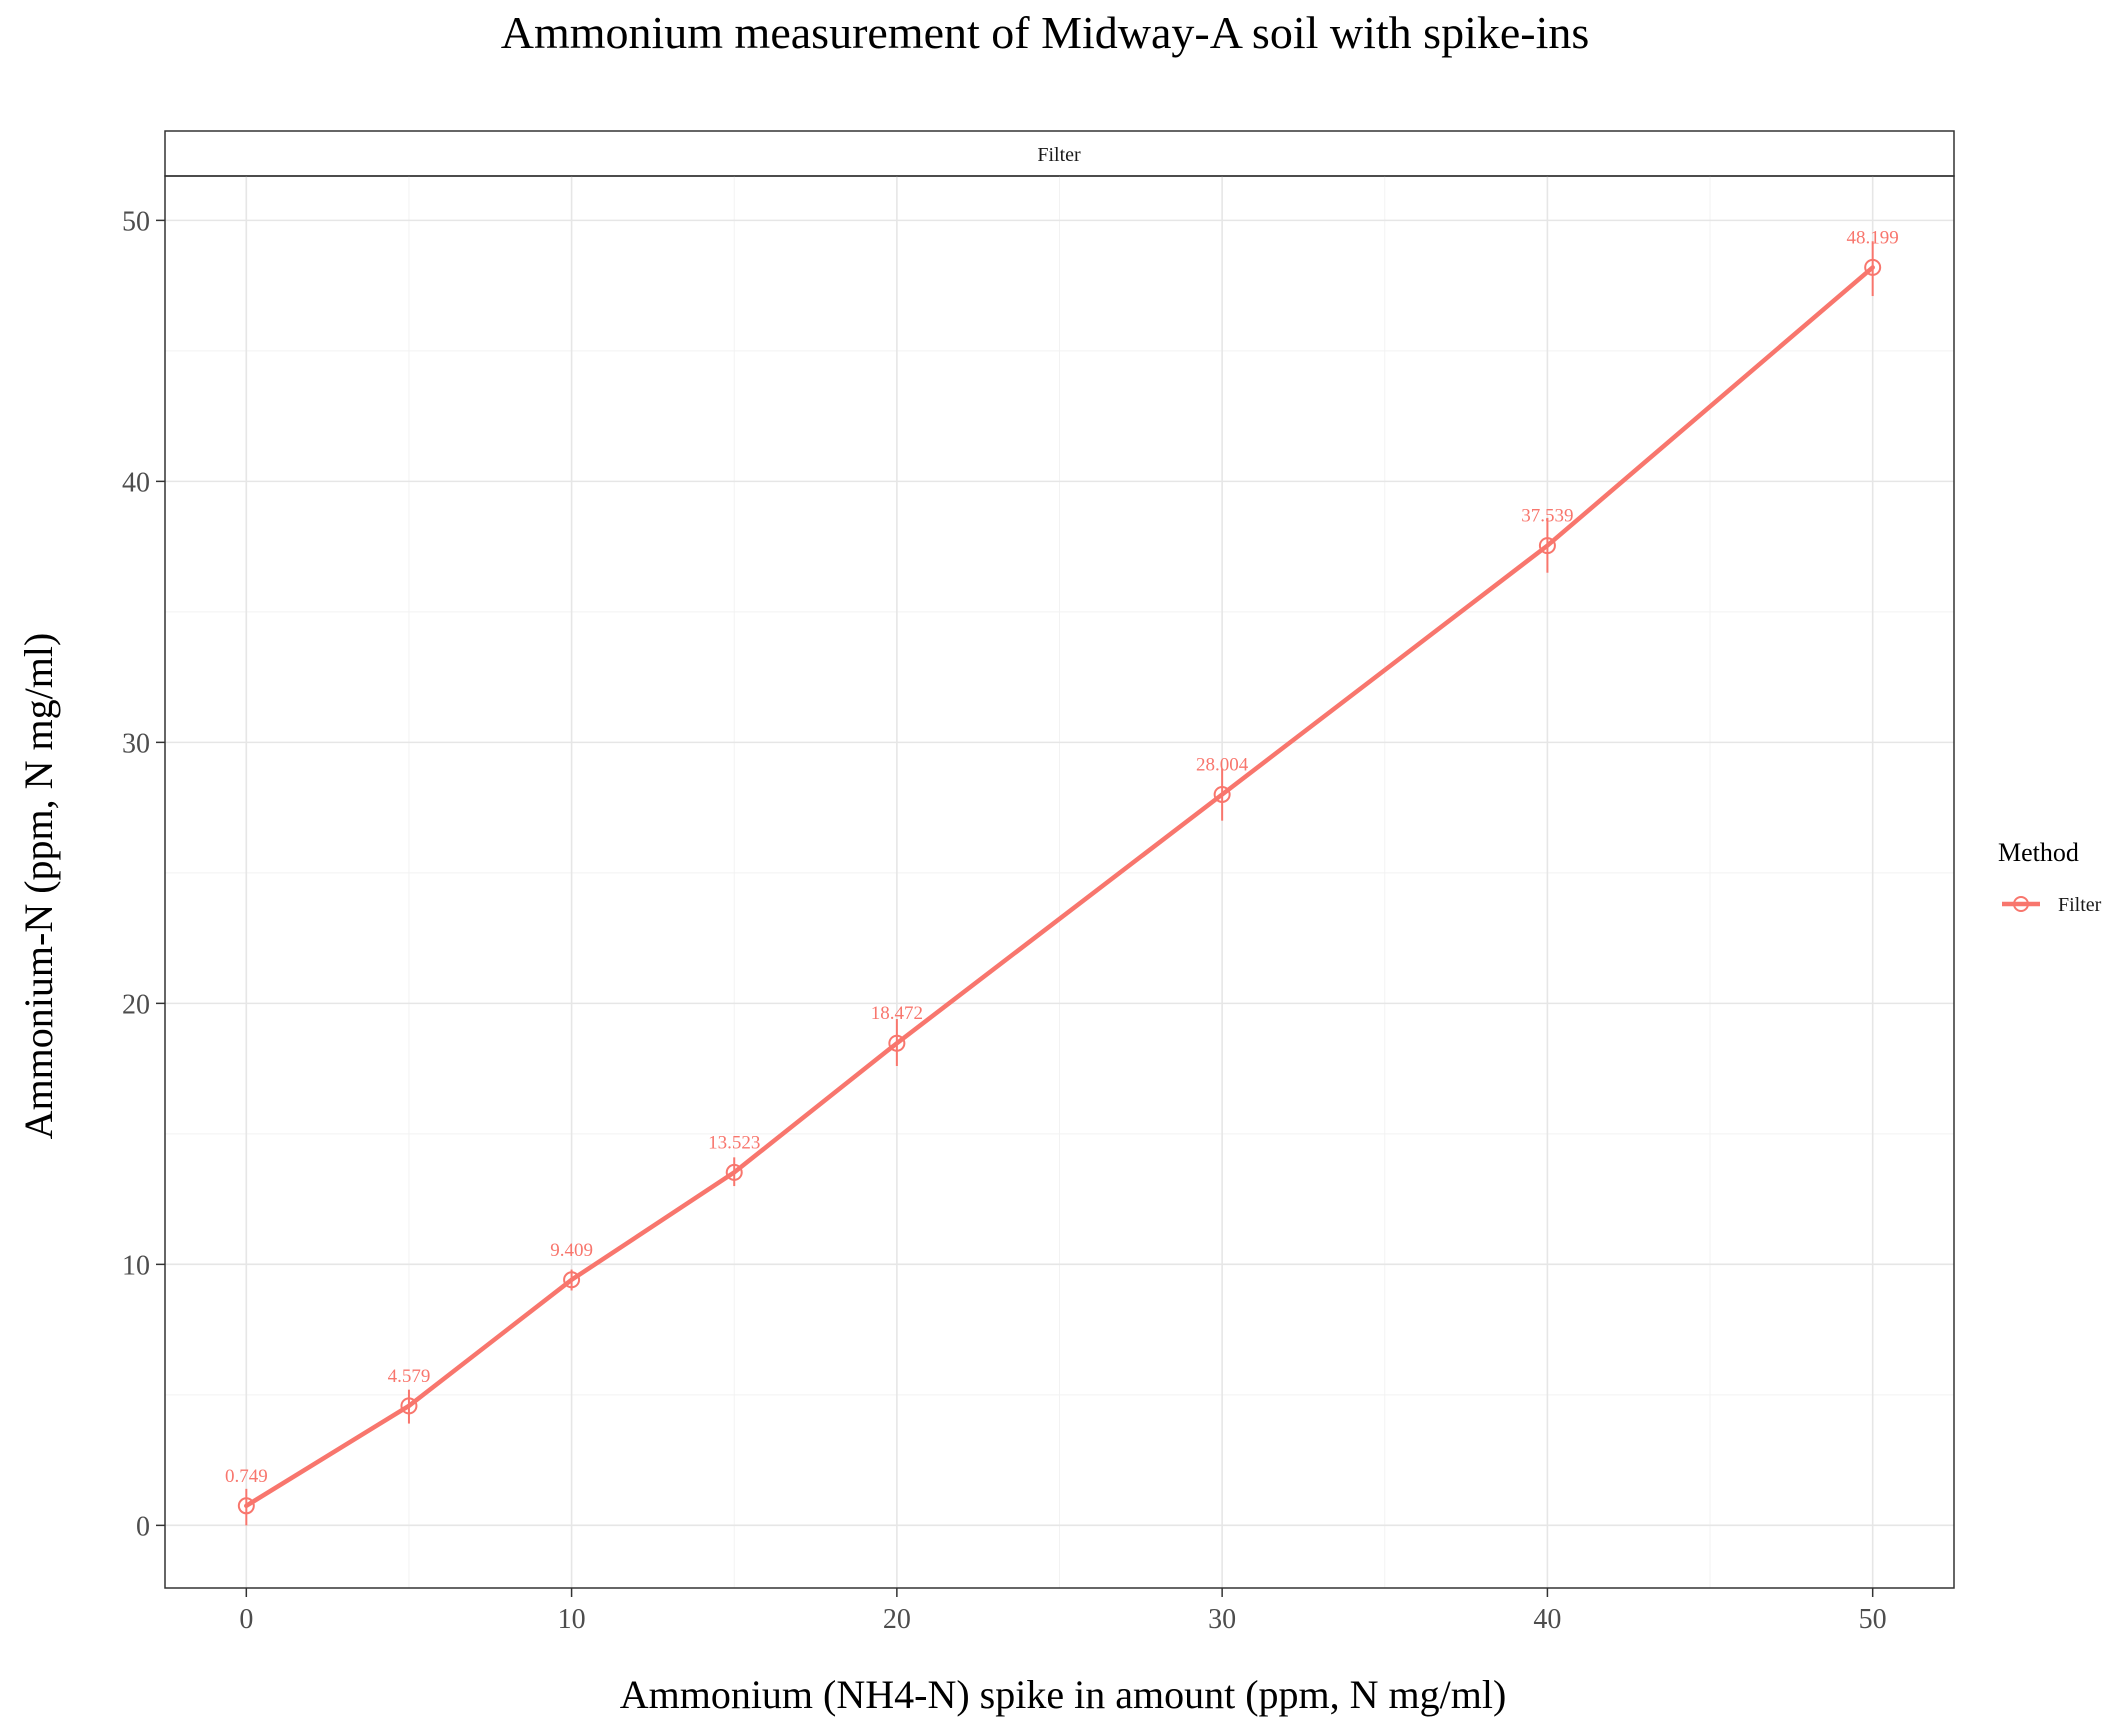 The width and height of the screenshot is (2112, 1728). What do you see at coordinates (1222, 764) in the screenshot?
I see `data-label: 28.004` at bounding box center [1222, 764].